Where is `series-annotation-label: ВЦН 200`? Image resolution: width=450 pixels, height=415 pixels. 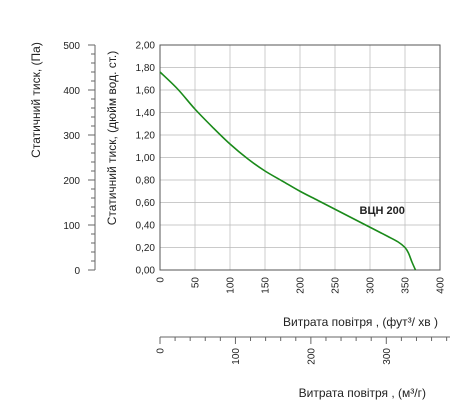 series-annotation-label: ВЦН 200 is located at coordinates (382, 211).